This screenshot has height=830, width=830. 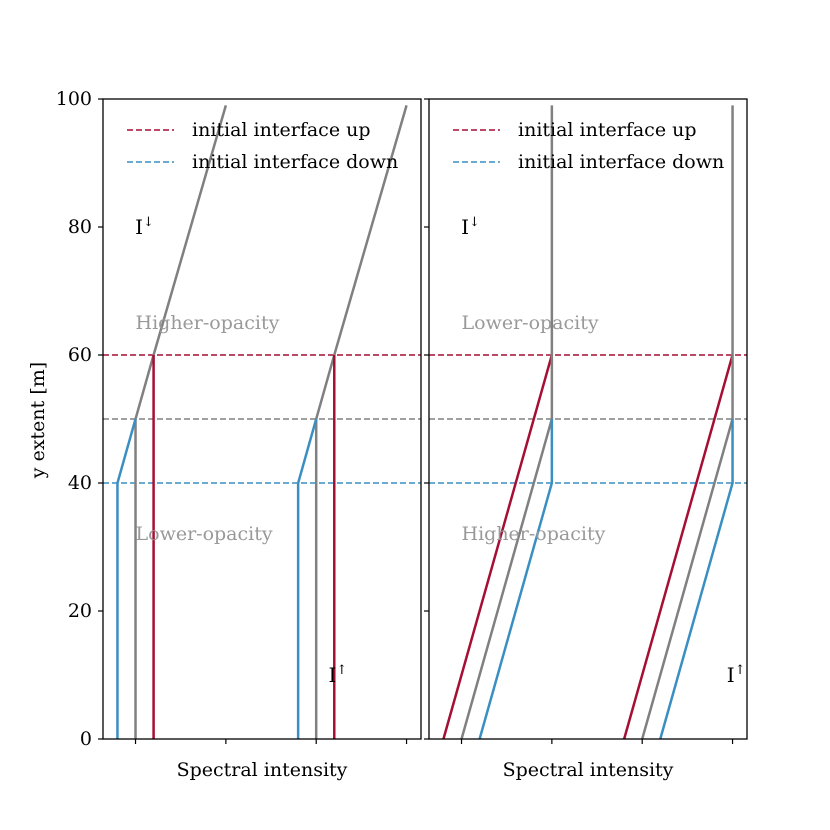 What do you see at coordinates (80, 355) in the screenshot?
I see `y-tick-label: 60` at bounding box center [80, 355].